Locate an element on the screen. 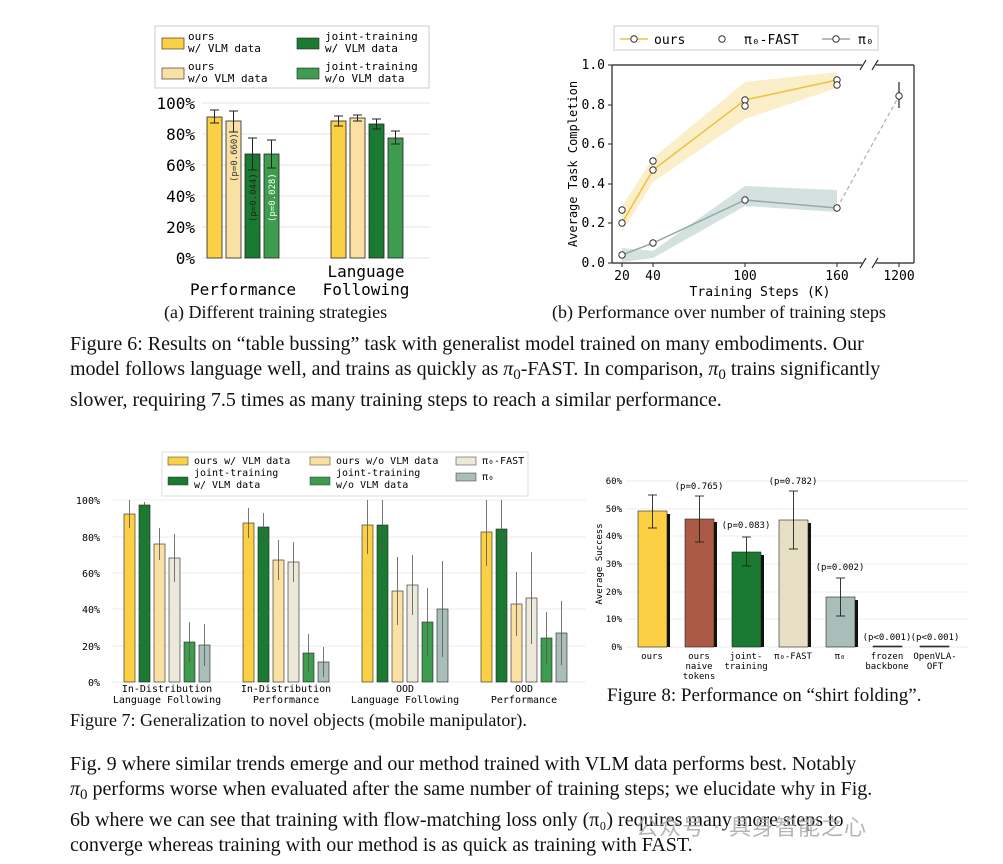 The height and width of the screenshot is (864, 1003). p-value-label: (p=0.660) is located at coordinates (235, 157).